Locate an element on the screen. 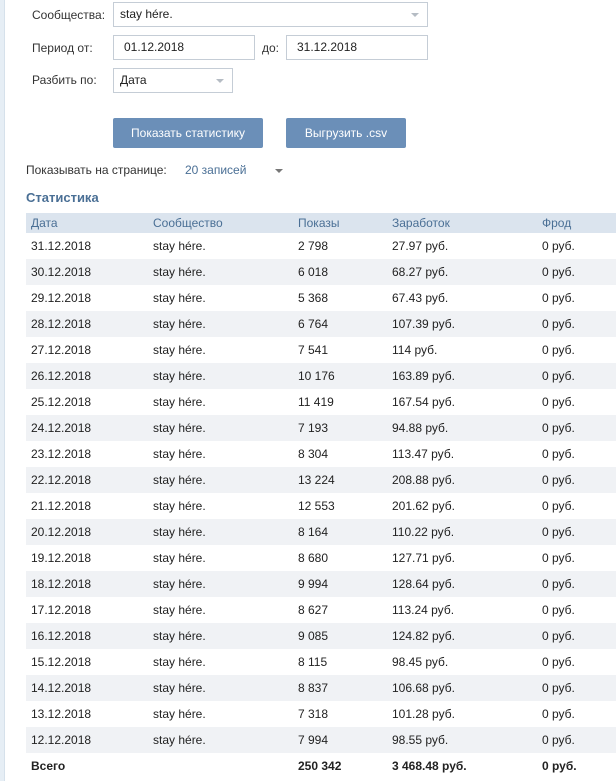 The height and width of the screenshot is (781, 616). stats-title: Статистика is located at coordinates (62, 197).